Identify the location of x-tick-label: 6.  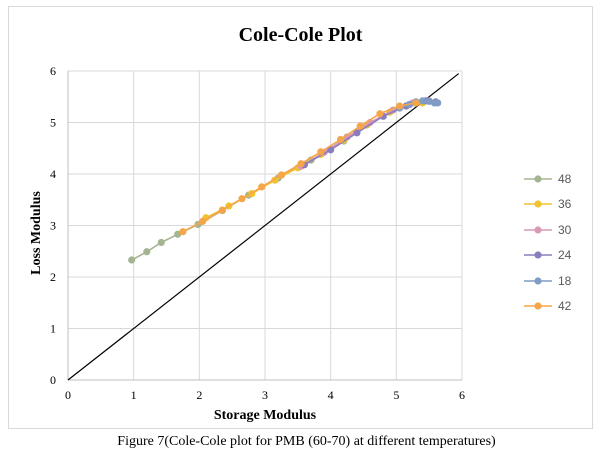
(462, 395).